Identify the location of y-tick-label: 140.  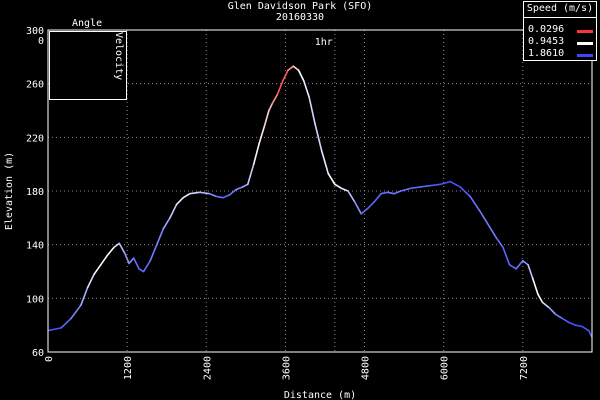
(35, 246).